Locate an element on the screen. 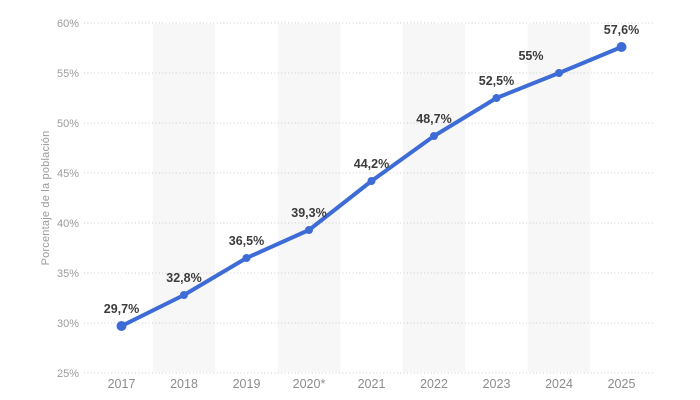  y-tick-label: 50% is located at coordinates (68, 124).